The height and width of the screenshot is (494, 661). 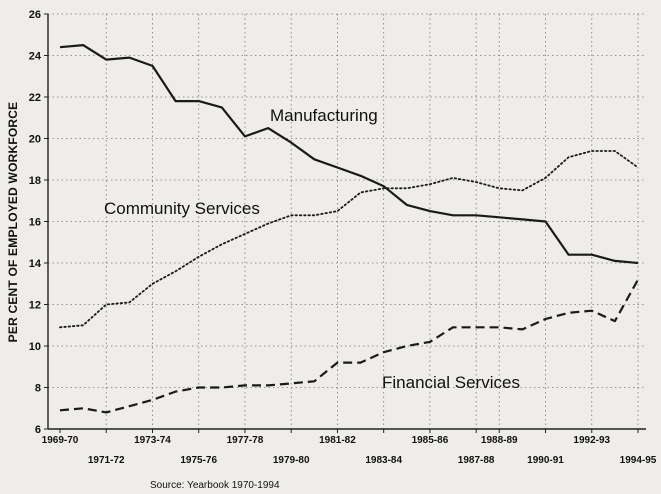 What do you see at coordinates (35, 181) in the screenshot?
I see `y-tick-label-18: 18` at bounding box center [35, 181].